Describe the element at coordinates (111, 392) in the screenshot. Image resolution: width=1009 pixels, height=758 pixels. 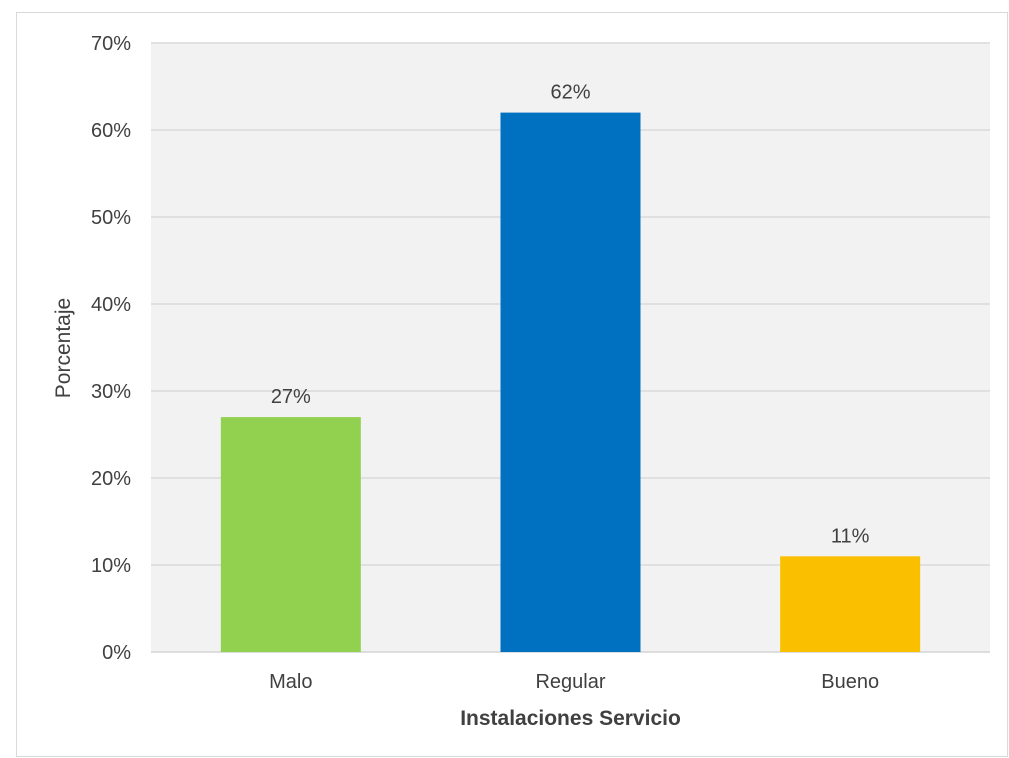
I see `y-tick-label: 30%` at that location.